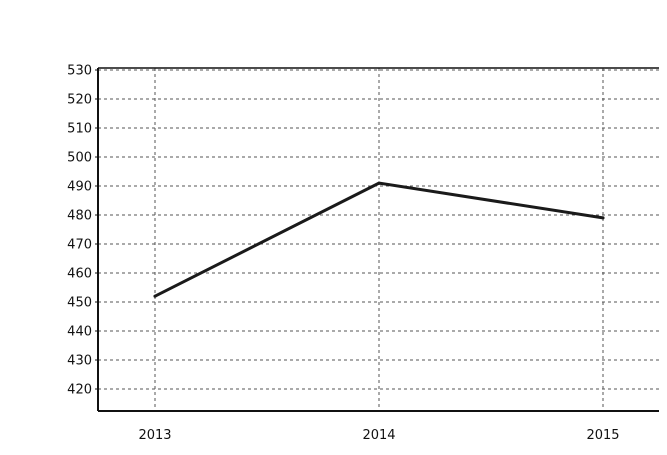 Image resolution: width=667 pixels, height=455 pixels. Describe the element at coordinates (79, 71) in the screenshot. I see `y-tick-label: 530` at that location.